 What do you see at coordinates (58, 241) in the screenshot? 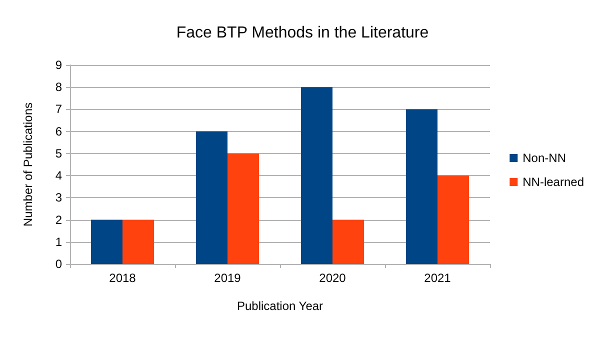
I see `y-tick-label: 1` at bounding box center [58, 241].